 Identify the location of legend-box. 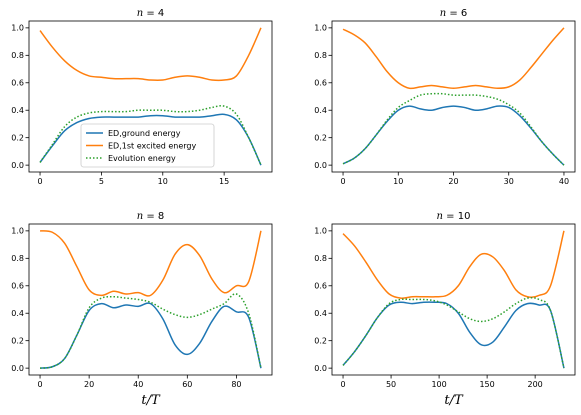
(147, 145).